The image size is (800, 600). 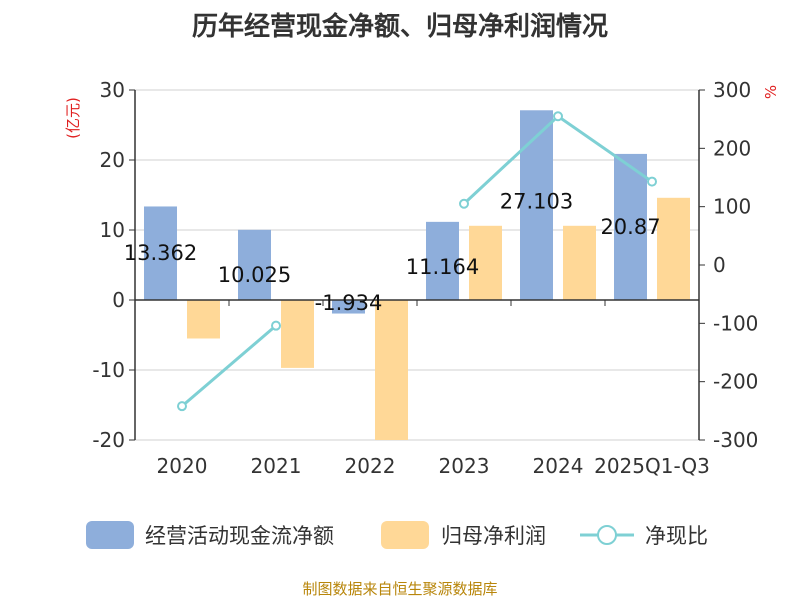 What do you see at coordinates (400, 589) in the screenshot?
I see `source-note: 制图数据来自恒生聚源数据库` at bounding box center [400, 589].